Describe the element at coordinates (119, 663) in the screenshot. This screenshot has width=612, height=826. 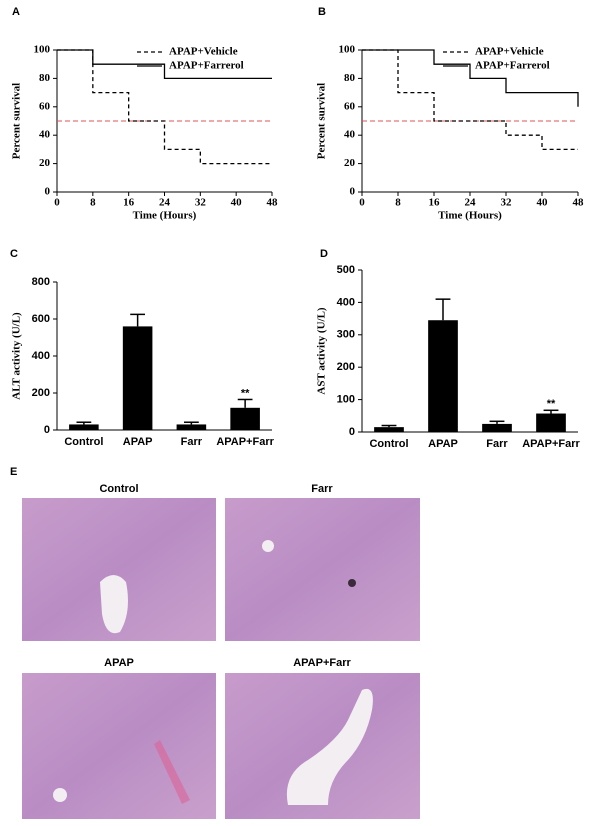
I see `image-label: APAP` at that location.